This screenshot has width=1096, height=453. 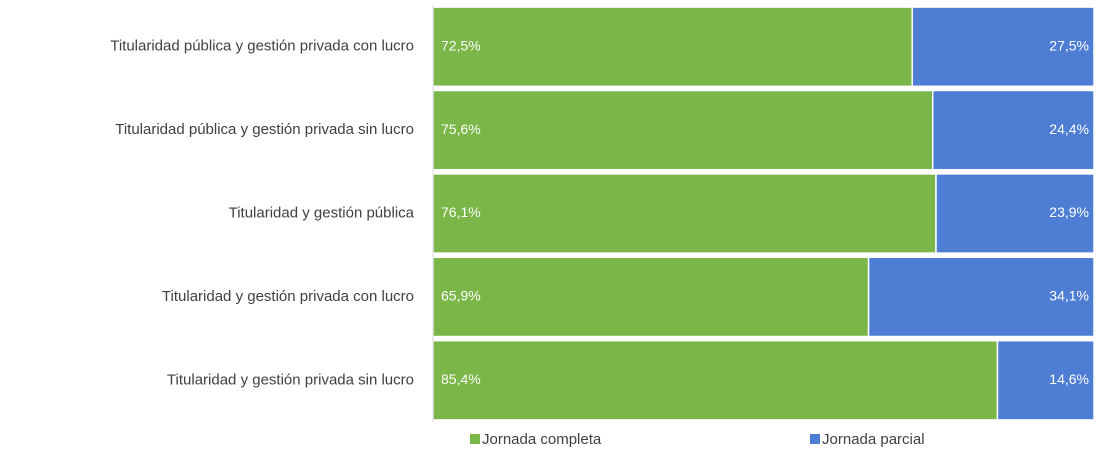 I want to click on y-tick-label: Titularidad y gestión privada con lucro, so click(x=288, y=296).